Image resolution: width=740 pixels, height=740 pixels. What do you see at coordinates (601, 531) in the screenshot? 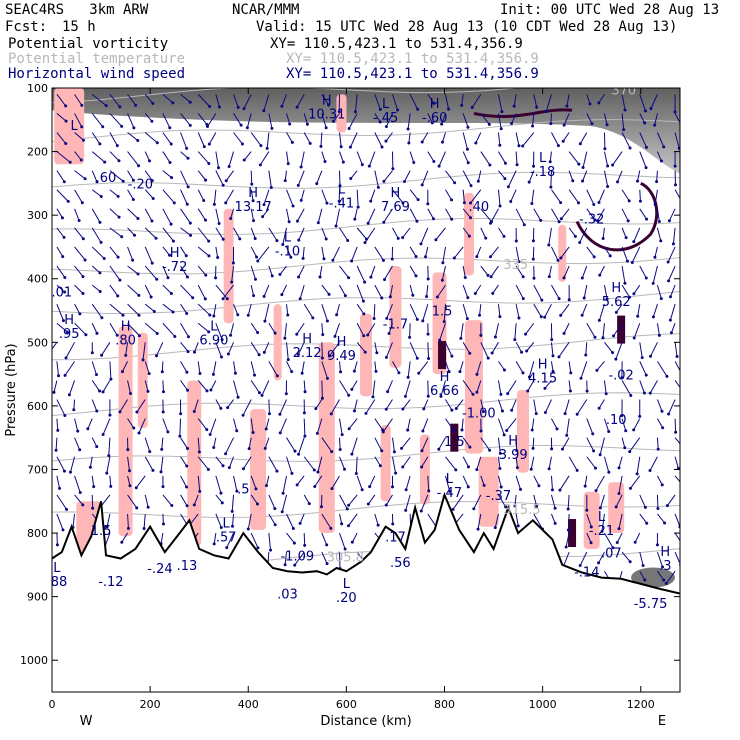
I see `extremum-value: -.21` at bounding box center [601, 531].